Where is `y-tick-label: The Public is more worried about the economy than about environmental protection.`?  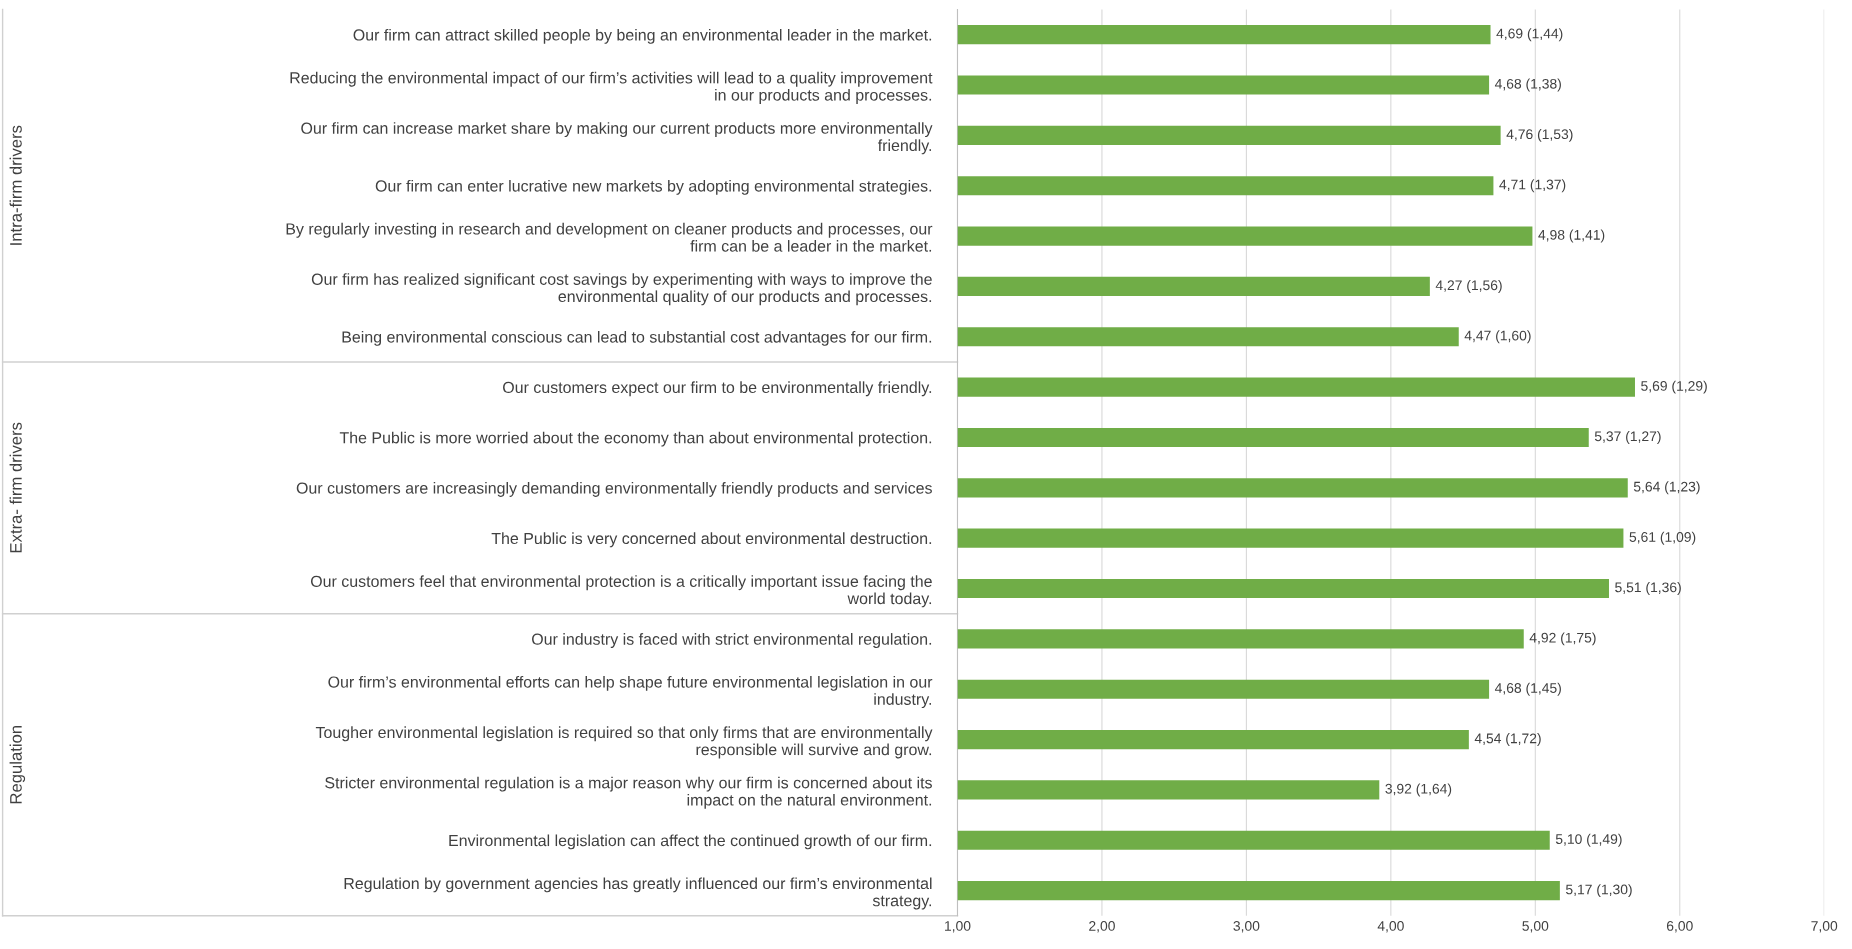 y-tick-label: The Public is more worried about the economy than about environmental protection. is located at coordinates (635, 439).